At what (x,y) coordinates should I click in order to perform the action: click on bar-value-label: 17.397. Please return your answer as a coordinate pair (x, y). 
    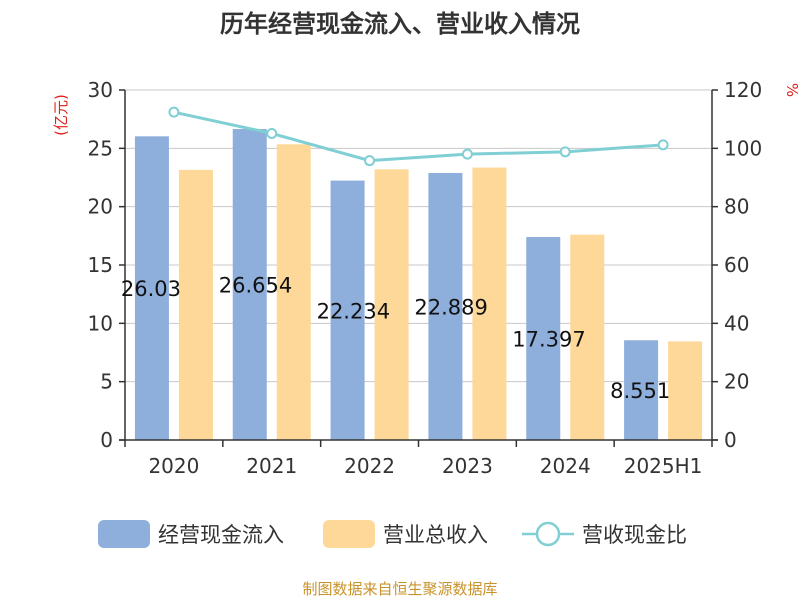
    Looking at the image, I should click on (548, 340).